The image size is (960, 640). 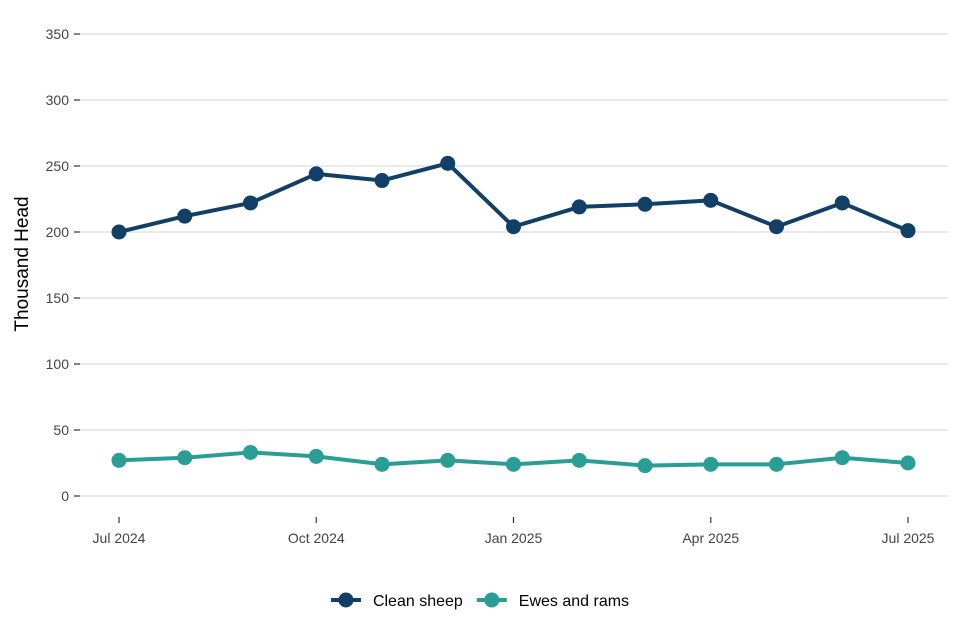 I want to click on x-tick-label: Jul 2025, so click(x=908, y=538).